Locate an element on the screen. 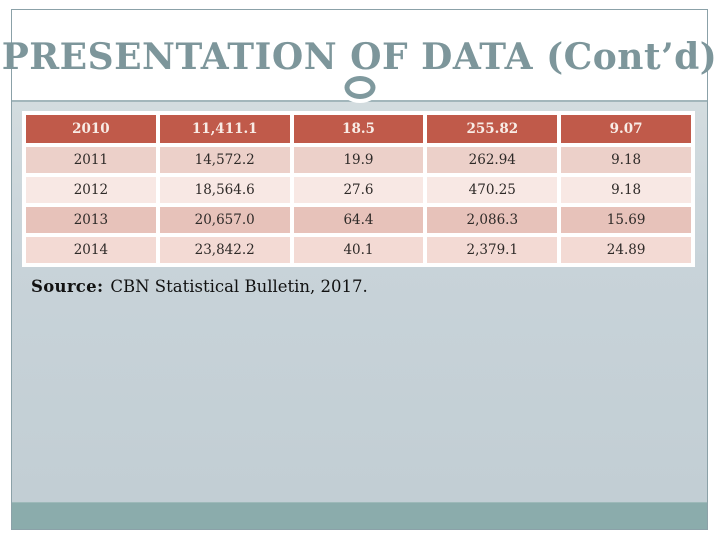  table-header-cell: 255.82 is located at coordinates (492, 129).